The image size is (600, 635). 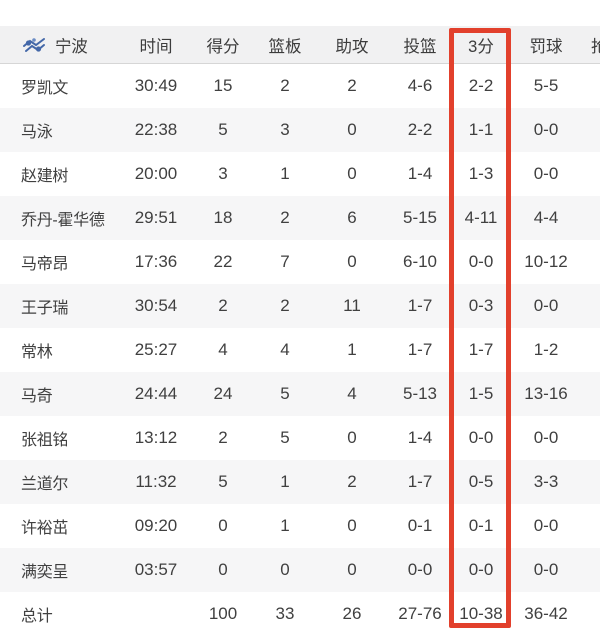 What do you see at coordinates (420, 569) in the screenshot?
I see `fg-value: 0-0` at bounding box center [420, 569].